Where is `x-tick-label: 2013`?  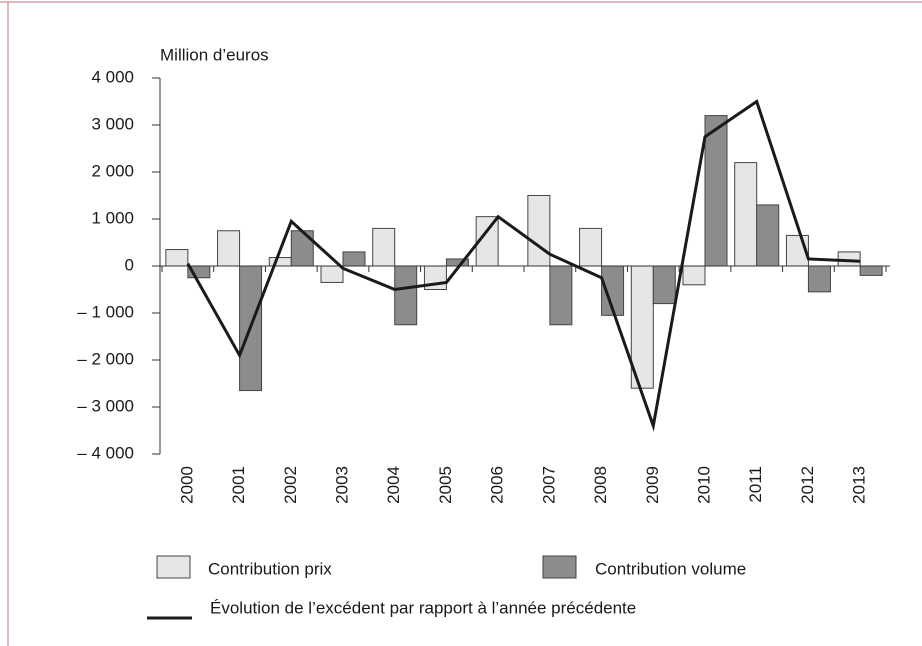 x-tick-label: 2013 is located at coordinates (859, 485).